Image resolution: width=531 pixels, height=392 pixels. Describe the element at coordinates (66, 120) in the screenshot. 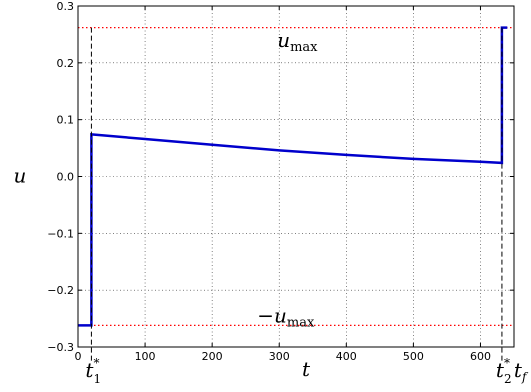

I see `y-tick-label: 0.1` at that location.